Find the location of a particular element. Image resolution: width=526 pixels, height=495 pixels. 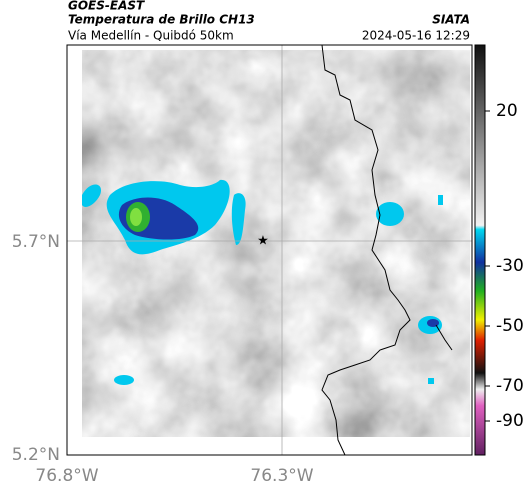

lon-label: 76.8°W is located at coordinates (66, 476).